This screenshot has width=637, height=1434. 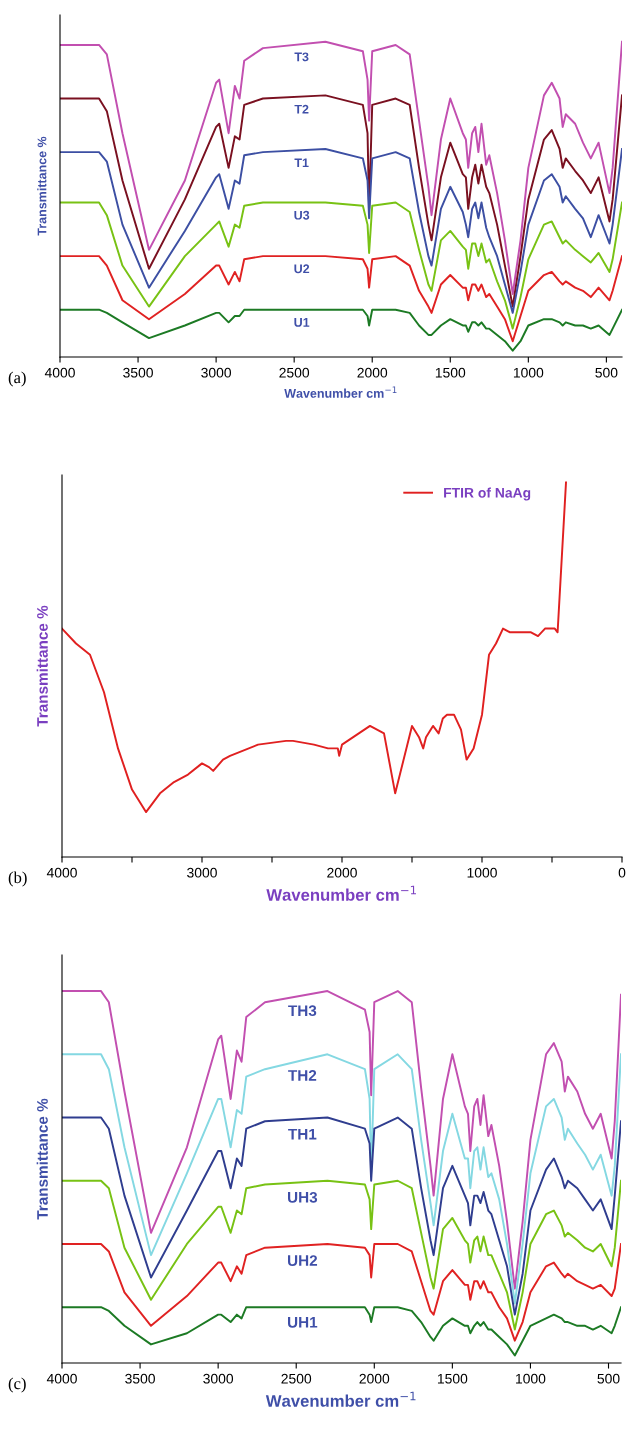 I want to click on series-label: UH1, so click(x=303, y=1322).